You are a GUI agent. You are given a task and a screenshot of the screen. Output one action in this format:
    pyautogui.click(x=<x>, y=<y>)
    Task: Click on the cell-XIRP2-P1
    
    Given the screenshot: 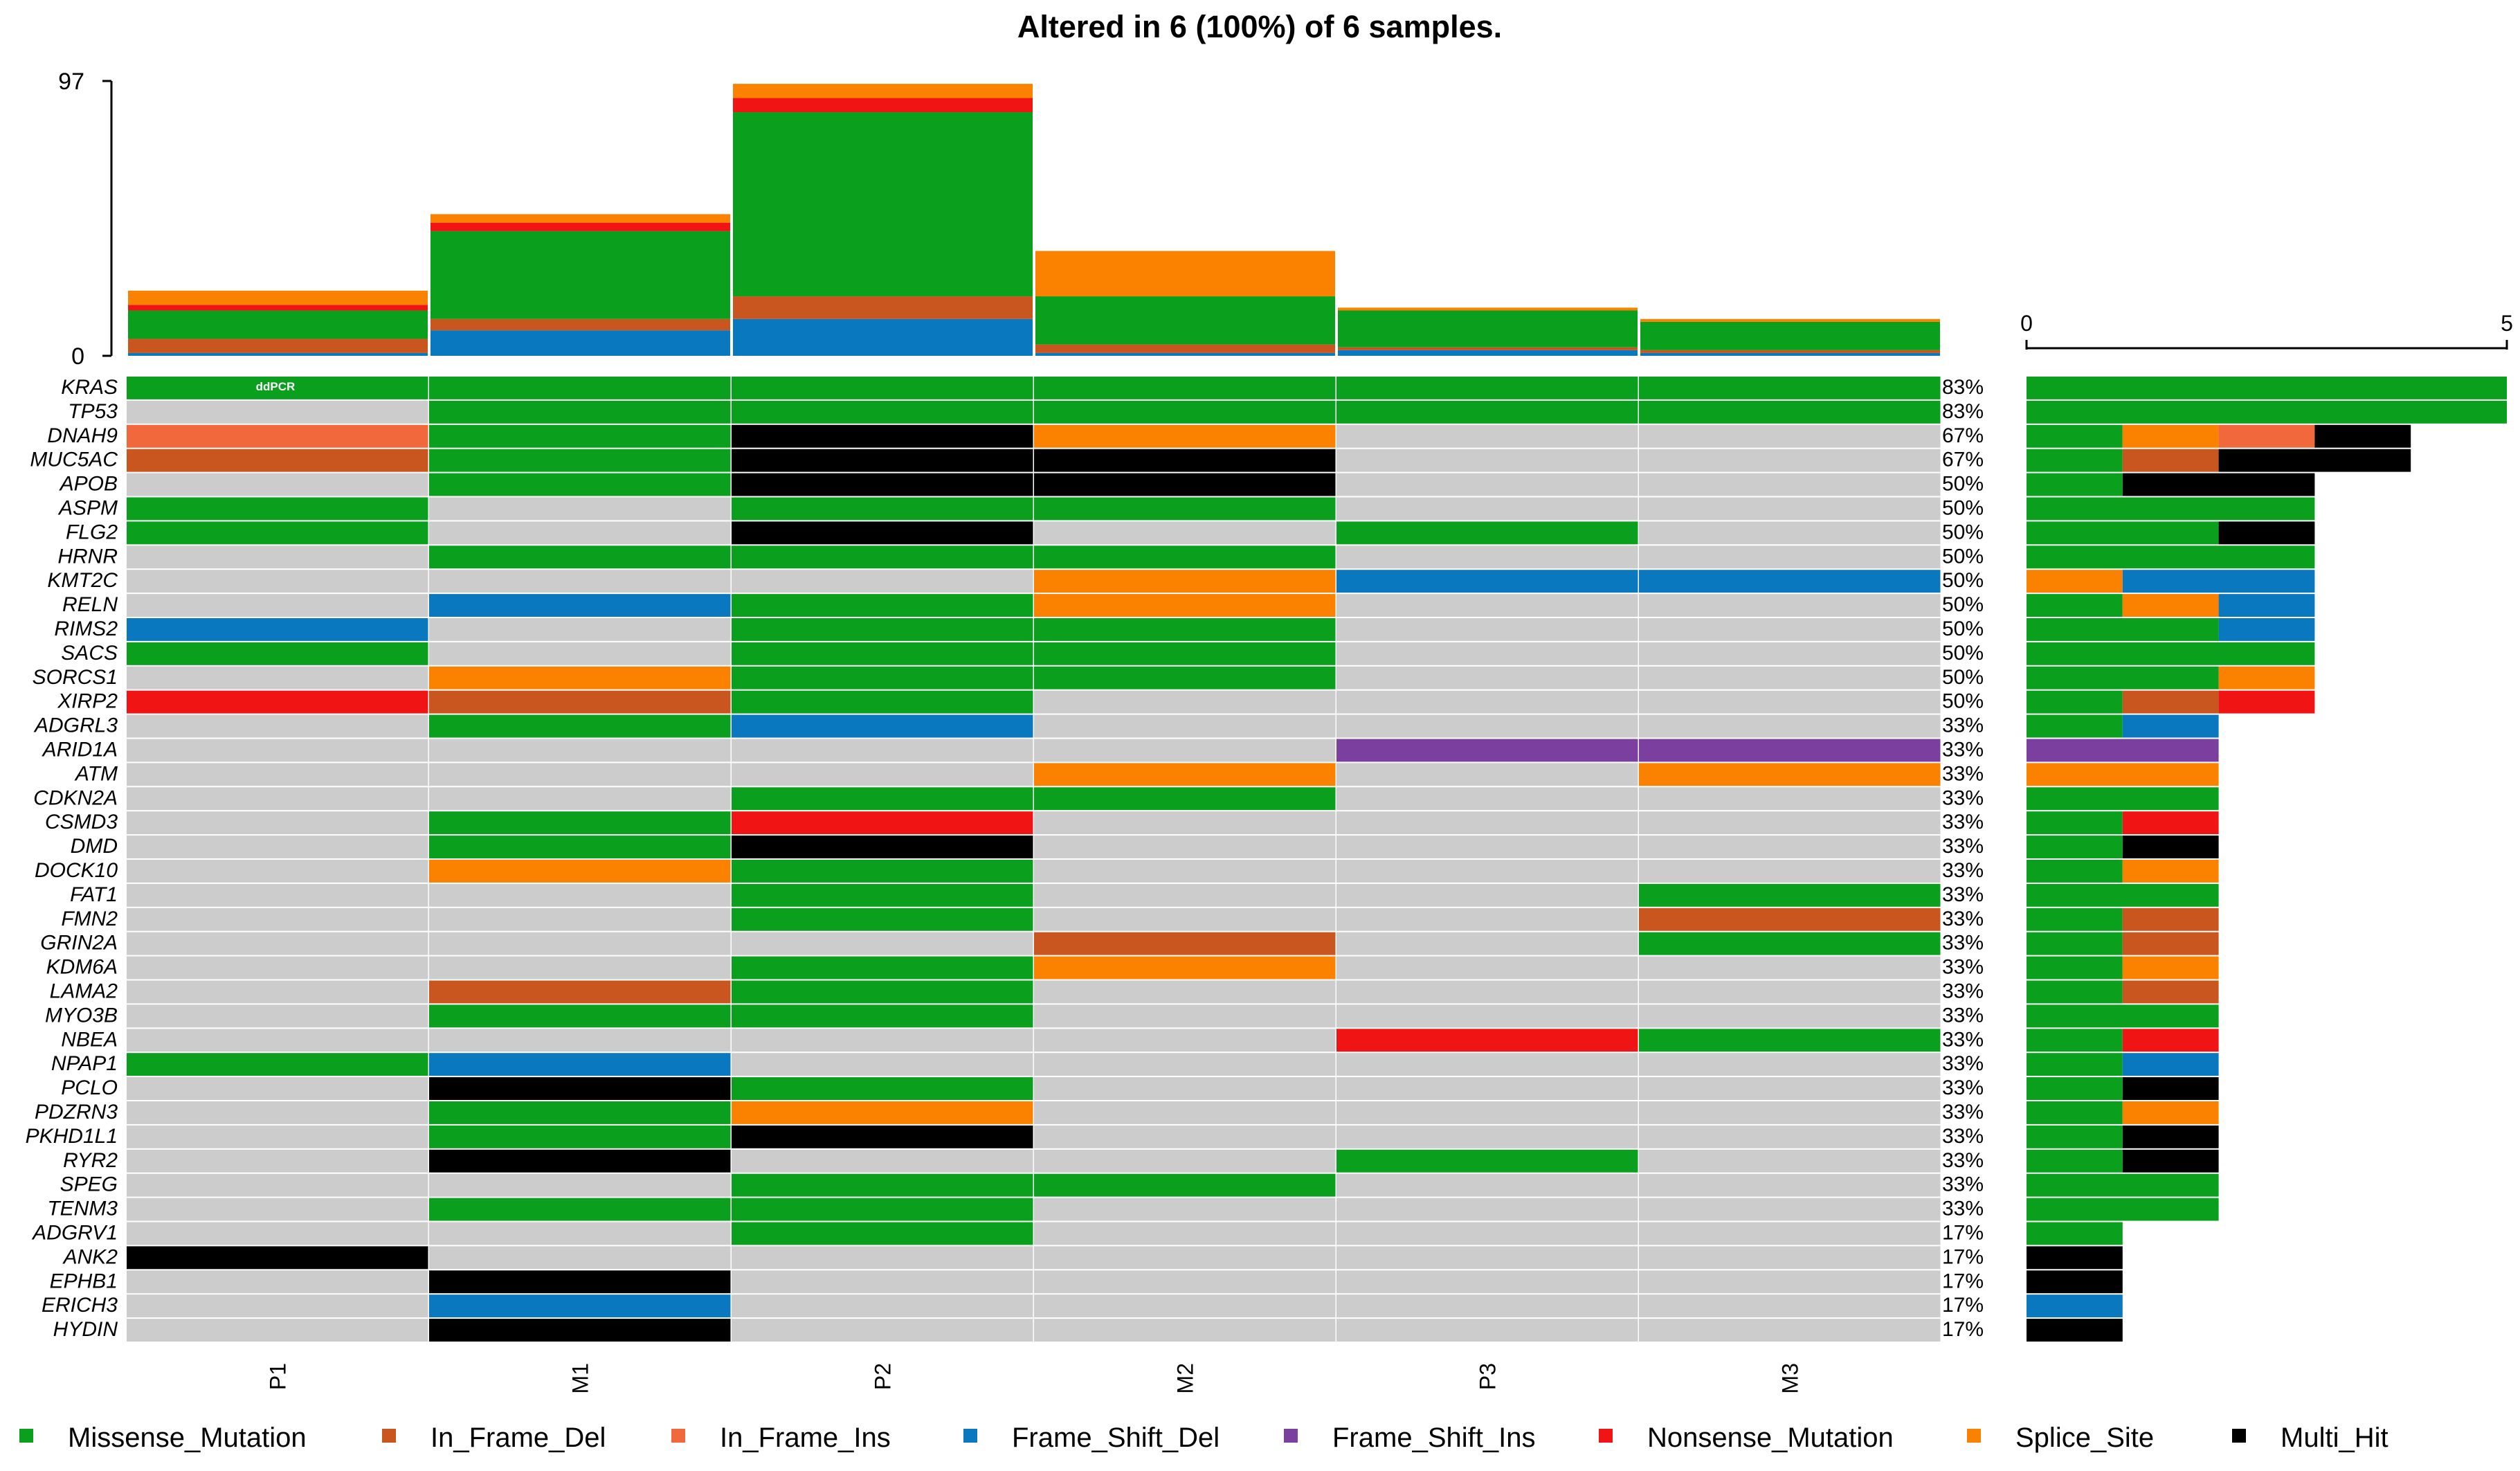 What is the action you would take?
    pyautogui.click(x=277, y=702)
    